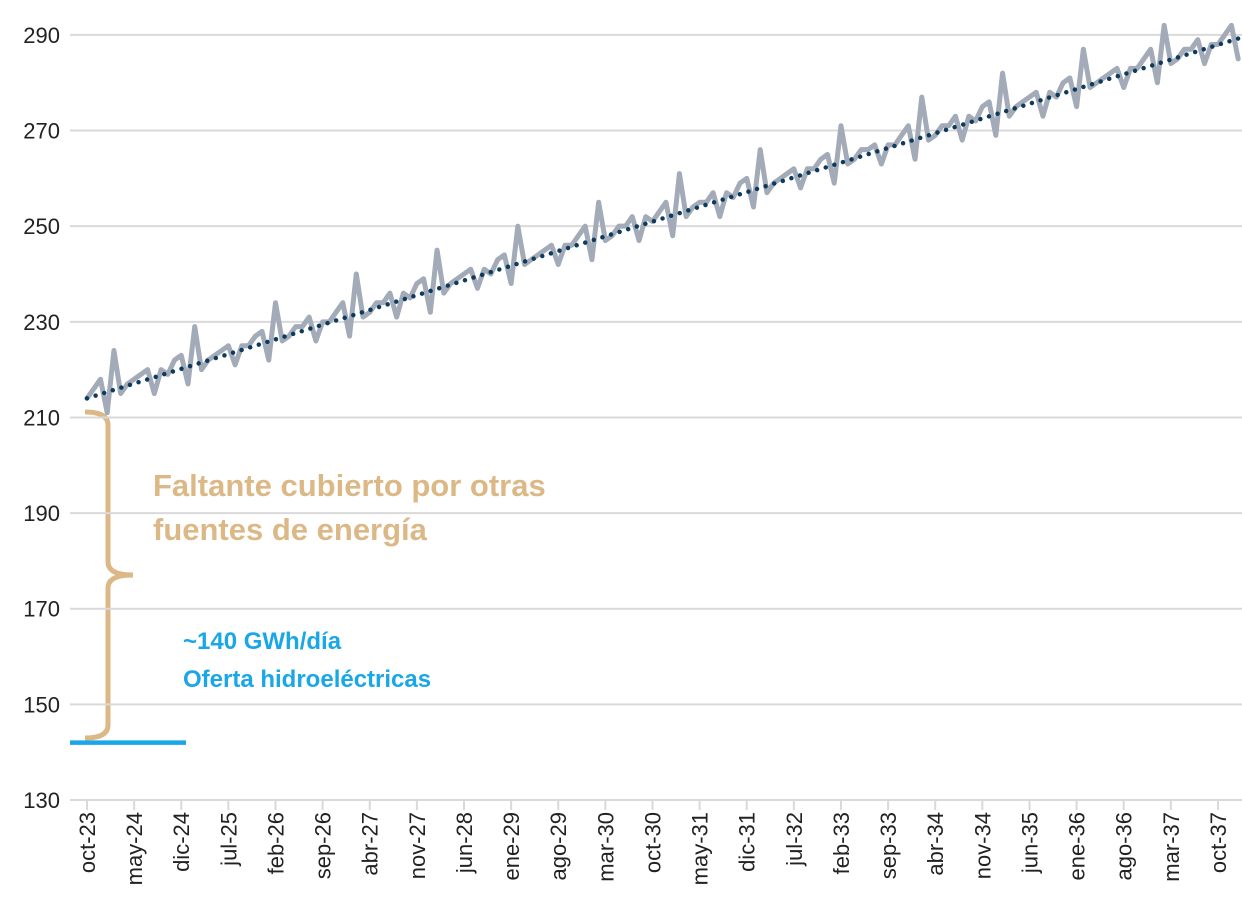 Image resolution: width=1242 pixels, height=909 pixels. What do you see at coordinates (87, 842) in the screenshot?
I see `x-tick-label: oct-23` at bounding box center [87, 842].